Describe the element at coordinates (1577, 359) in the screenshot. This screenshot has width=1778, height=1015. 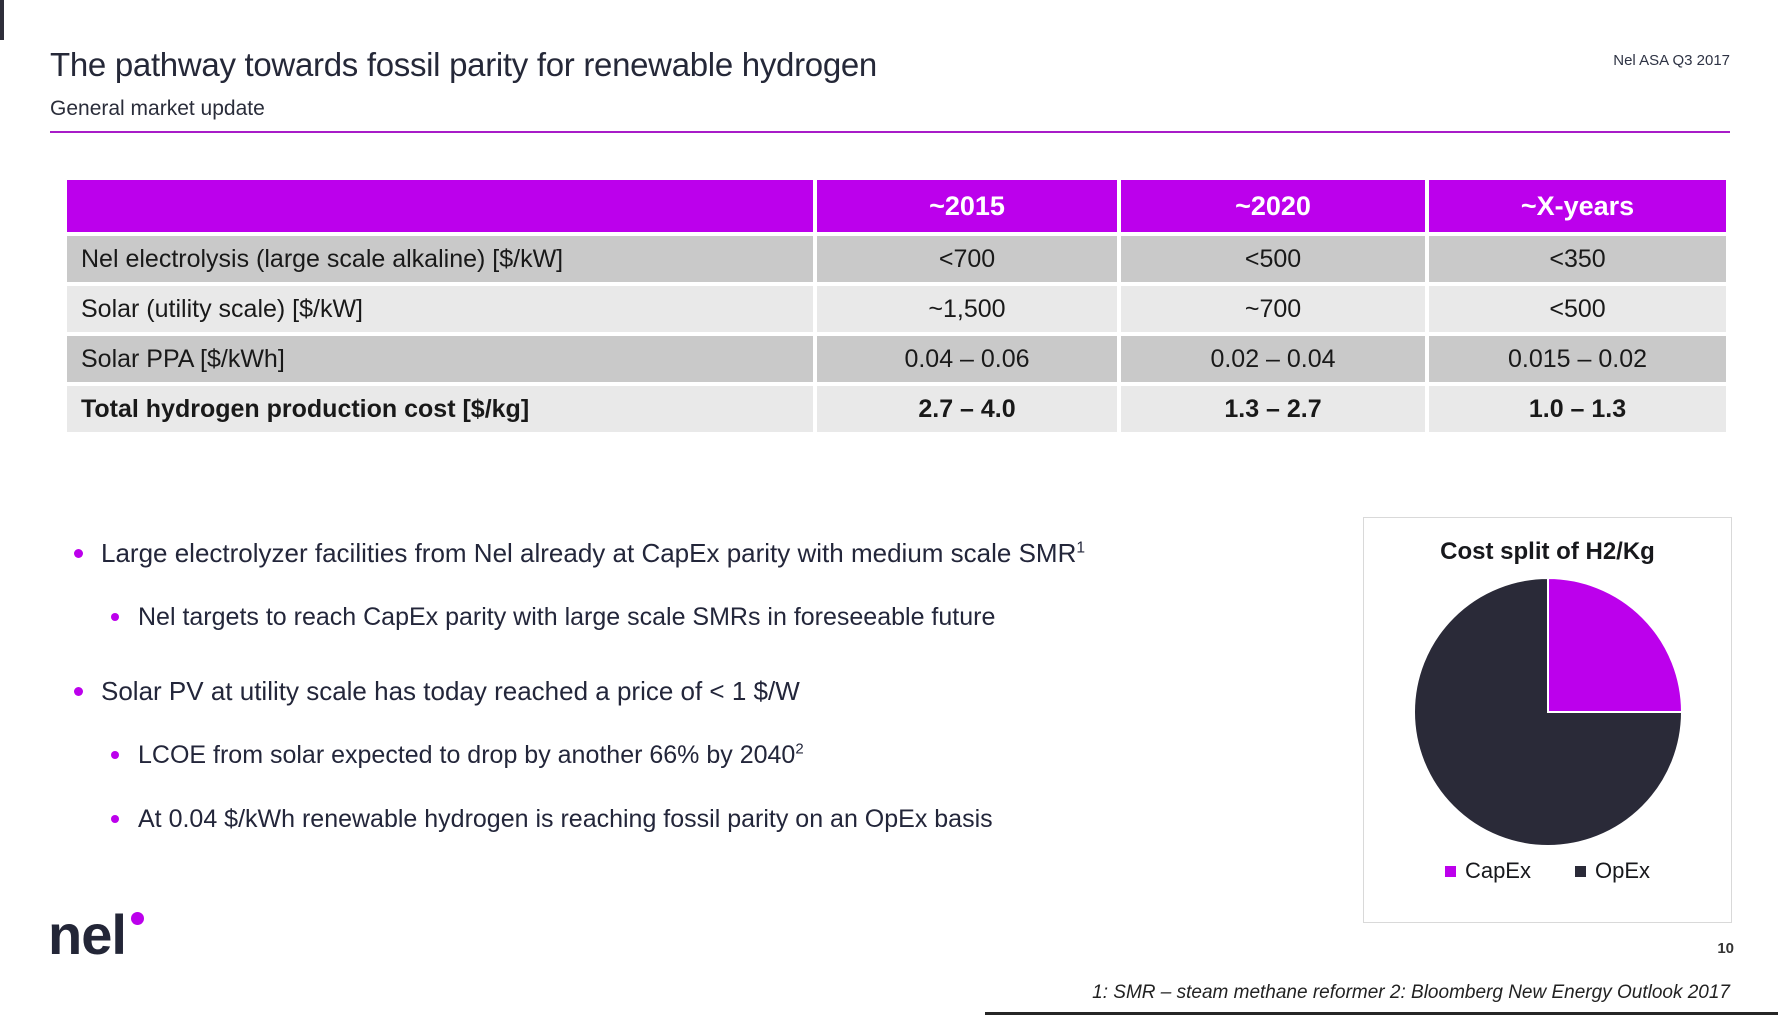
I see `table-value-cell: 0.015 – 0.02` at that location.